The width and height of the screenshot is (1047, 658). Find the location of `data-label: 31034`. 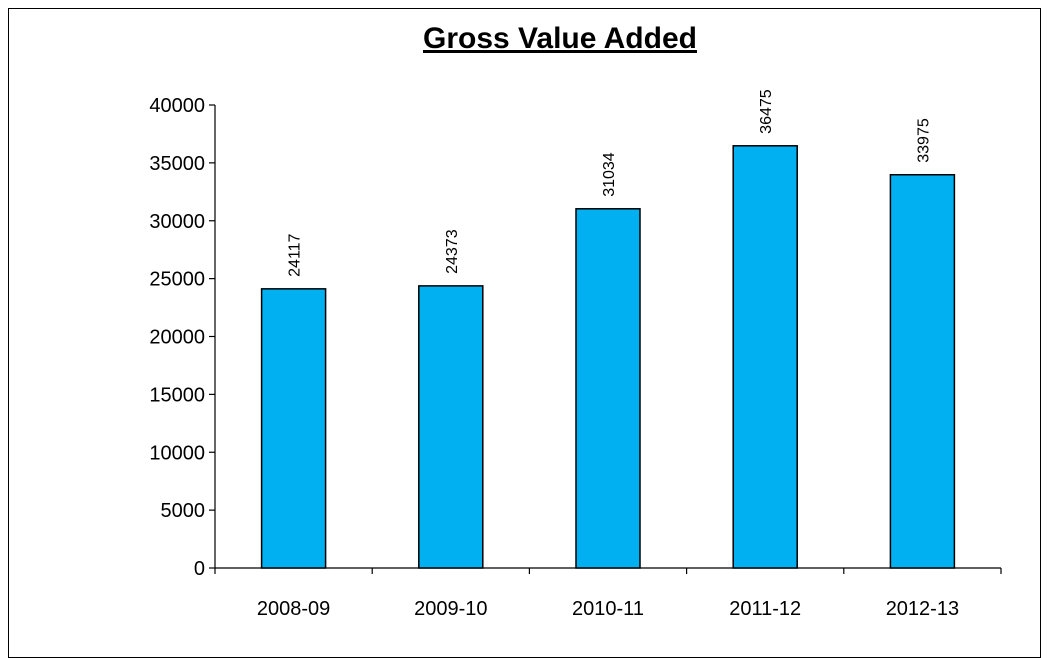

data-label: 31034 is located at coordinates (609, 174).